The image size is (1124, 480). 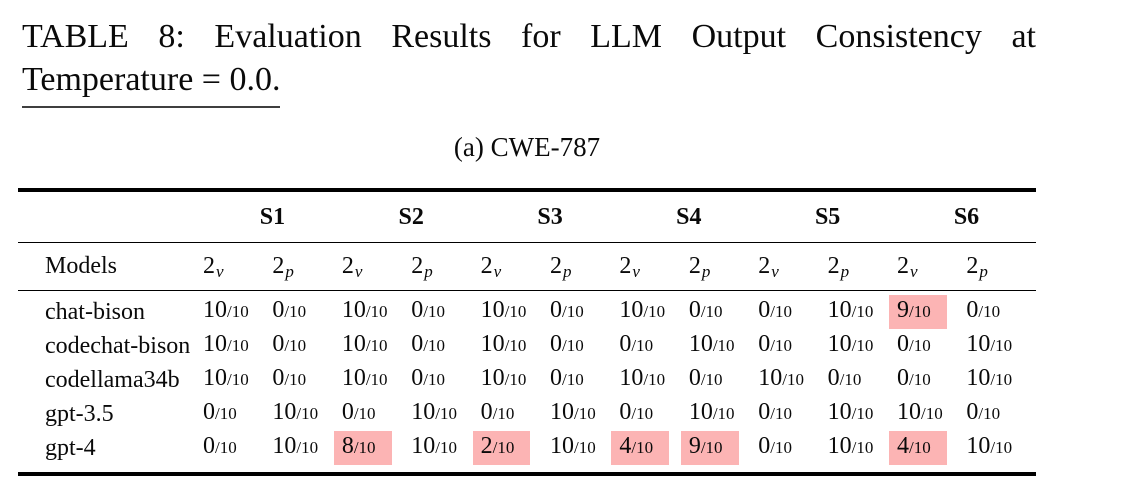 I want to click on model-name: gpt-3.5, so click(x=79, y=413).